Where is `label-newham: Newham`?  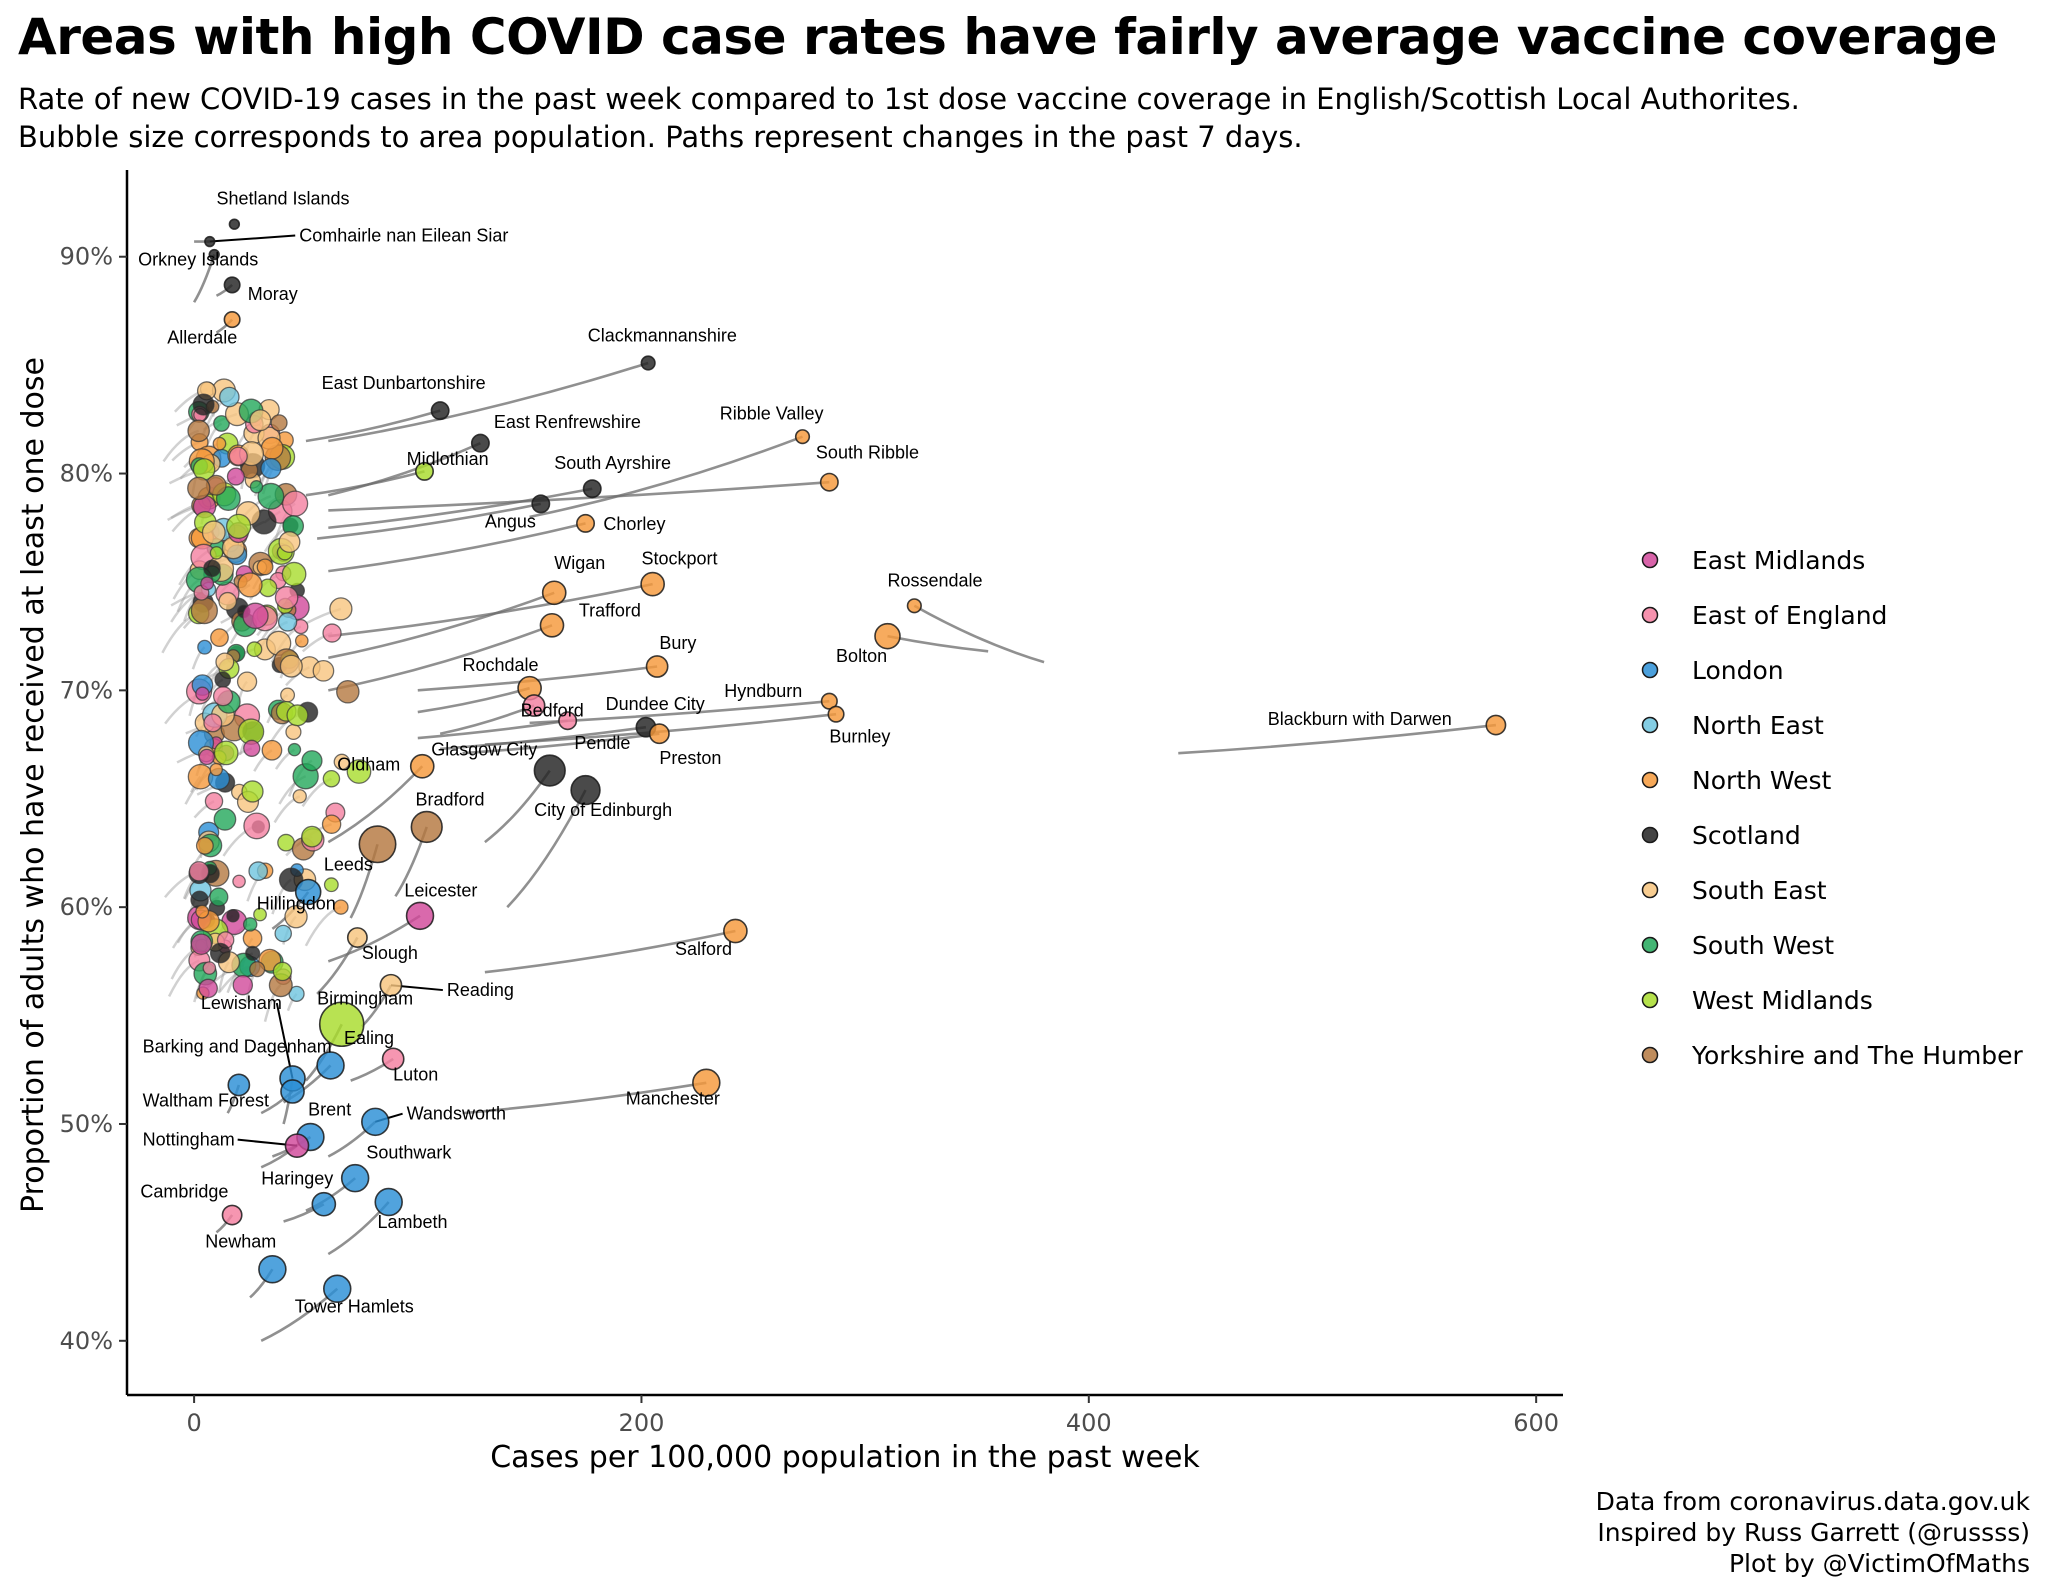 label-newham: Newham is located at coordinates (240, 1242).